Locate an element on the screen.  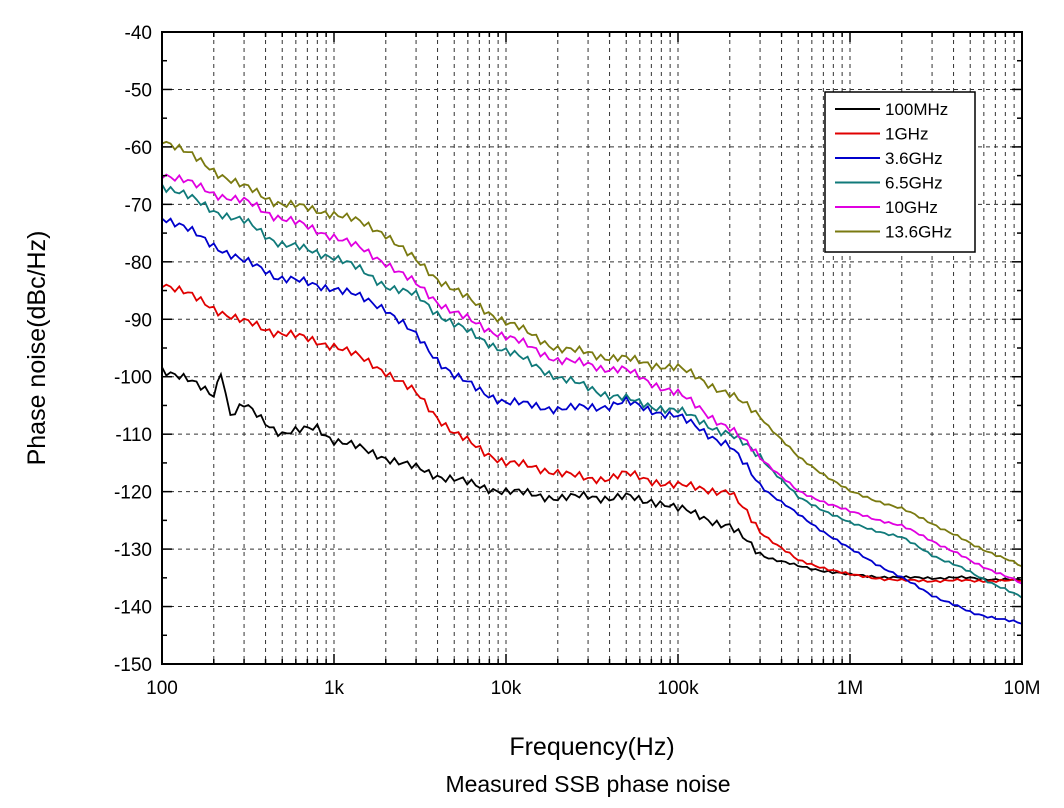
y-tick-label: -140 is located at coordinates (133, 608).